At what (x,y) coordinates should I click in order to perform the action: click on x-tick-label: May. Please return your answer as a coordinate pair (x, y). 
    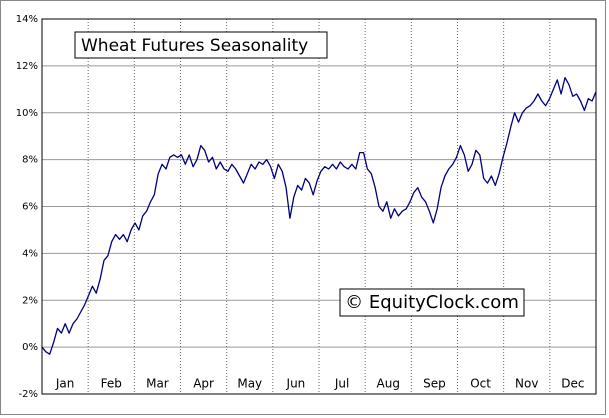
    Looking at the image, I should click on (249, 384).